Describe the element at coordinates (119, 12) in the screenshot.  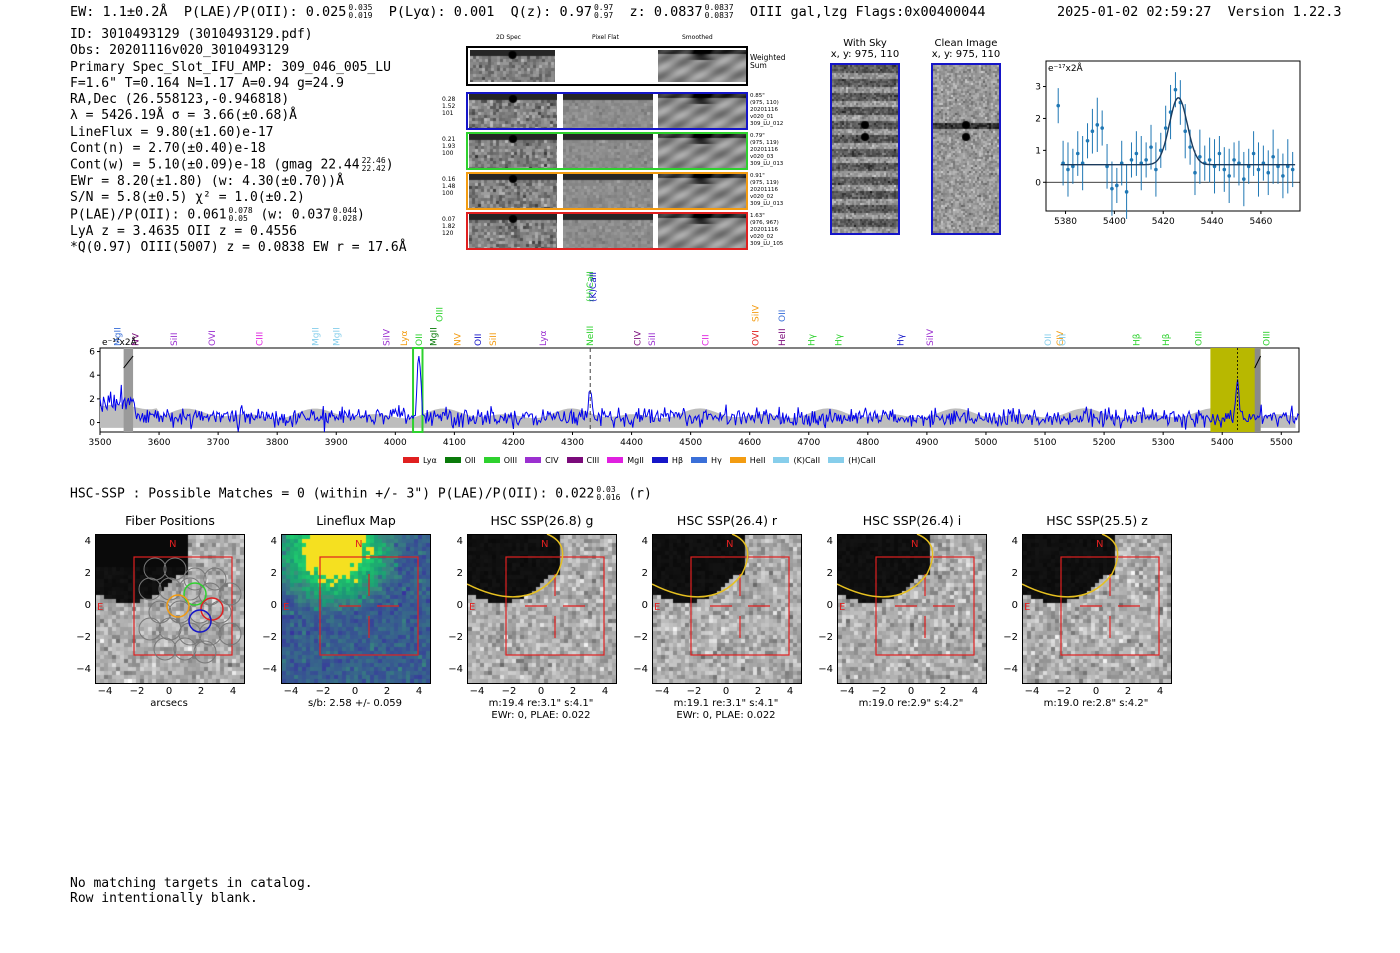
I see `header-ew: EW: 1.1±0.2Å` at that location.